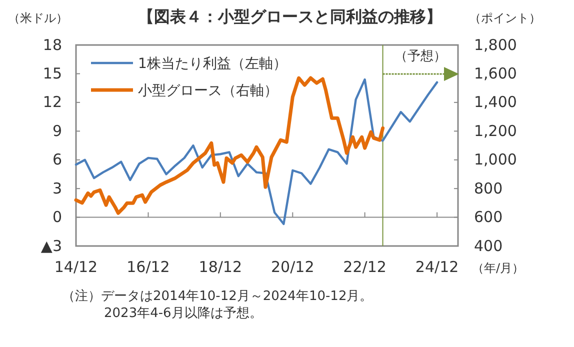  I want to click on ref-line-label: （予想）, so click(420, 56).